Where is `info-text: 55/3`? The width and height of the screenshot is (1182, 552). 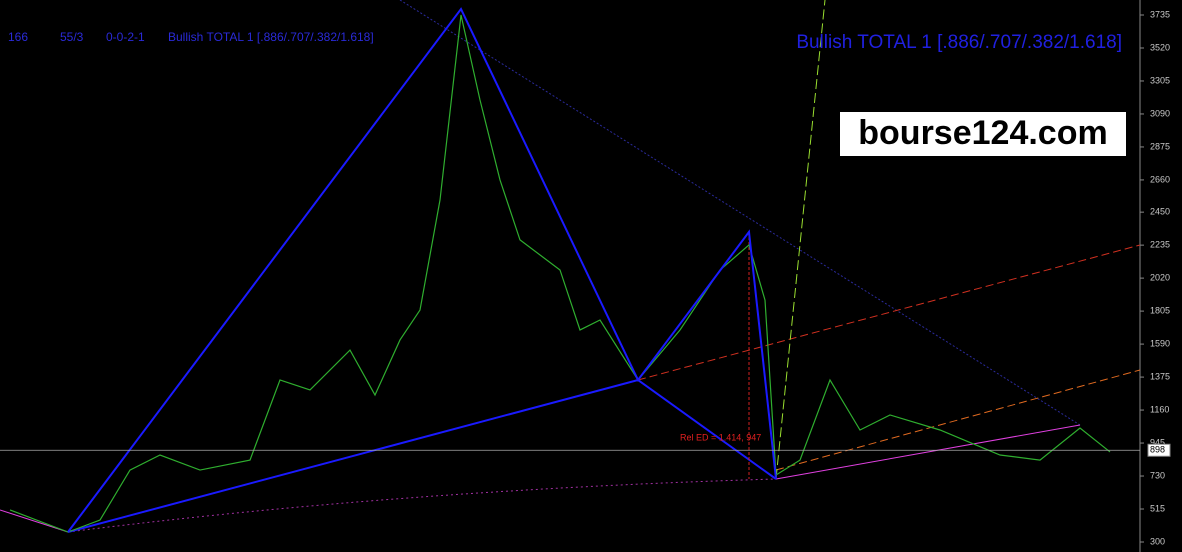 info-text: 55/3 is located at coordinates (72, 37).